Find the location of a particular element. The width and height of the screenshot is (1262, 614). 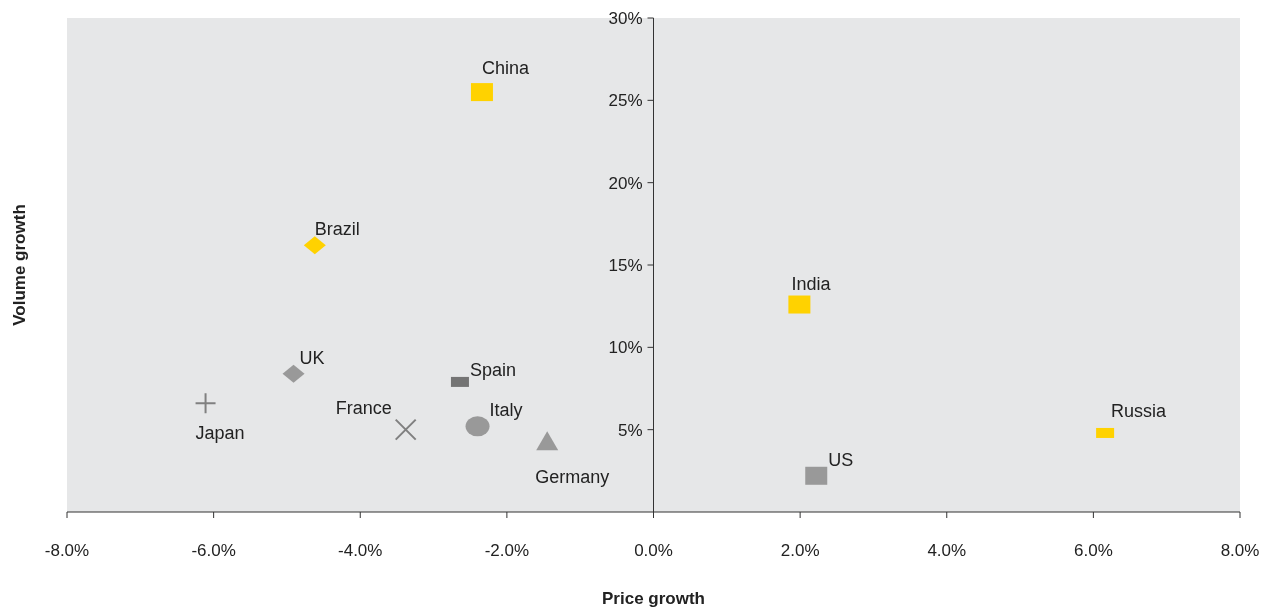

x-tick-label: -4.0% is located at coordinates (360, 550).